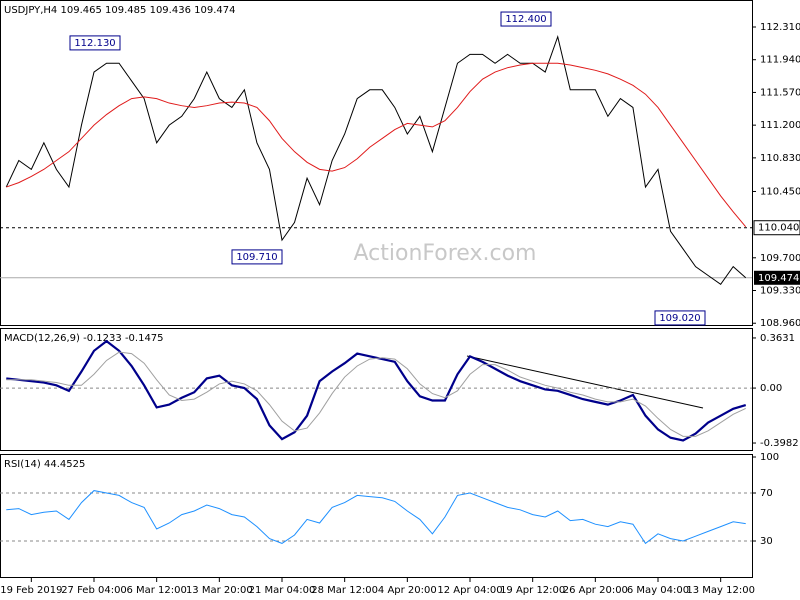 This screenshot has height=600, width=800. I want to click on signal-value: -0.1475, so click(144, 338).